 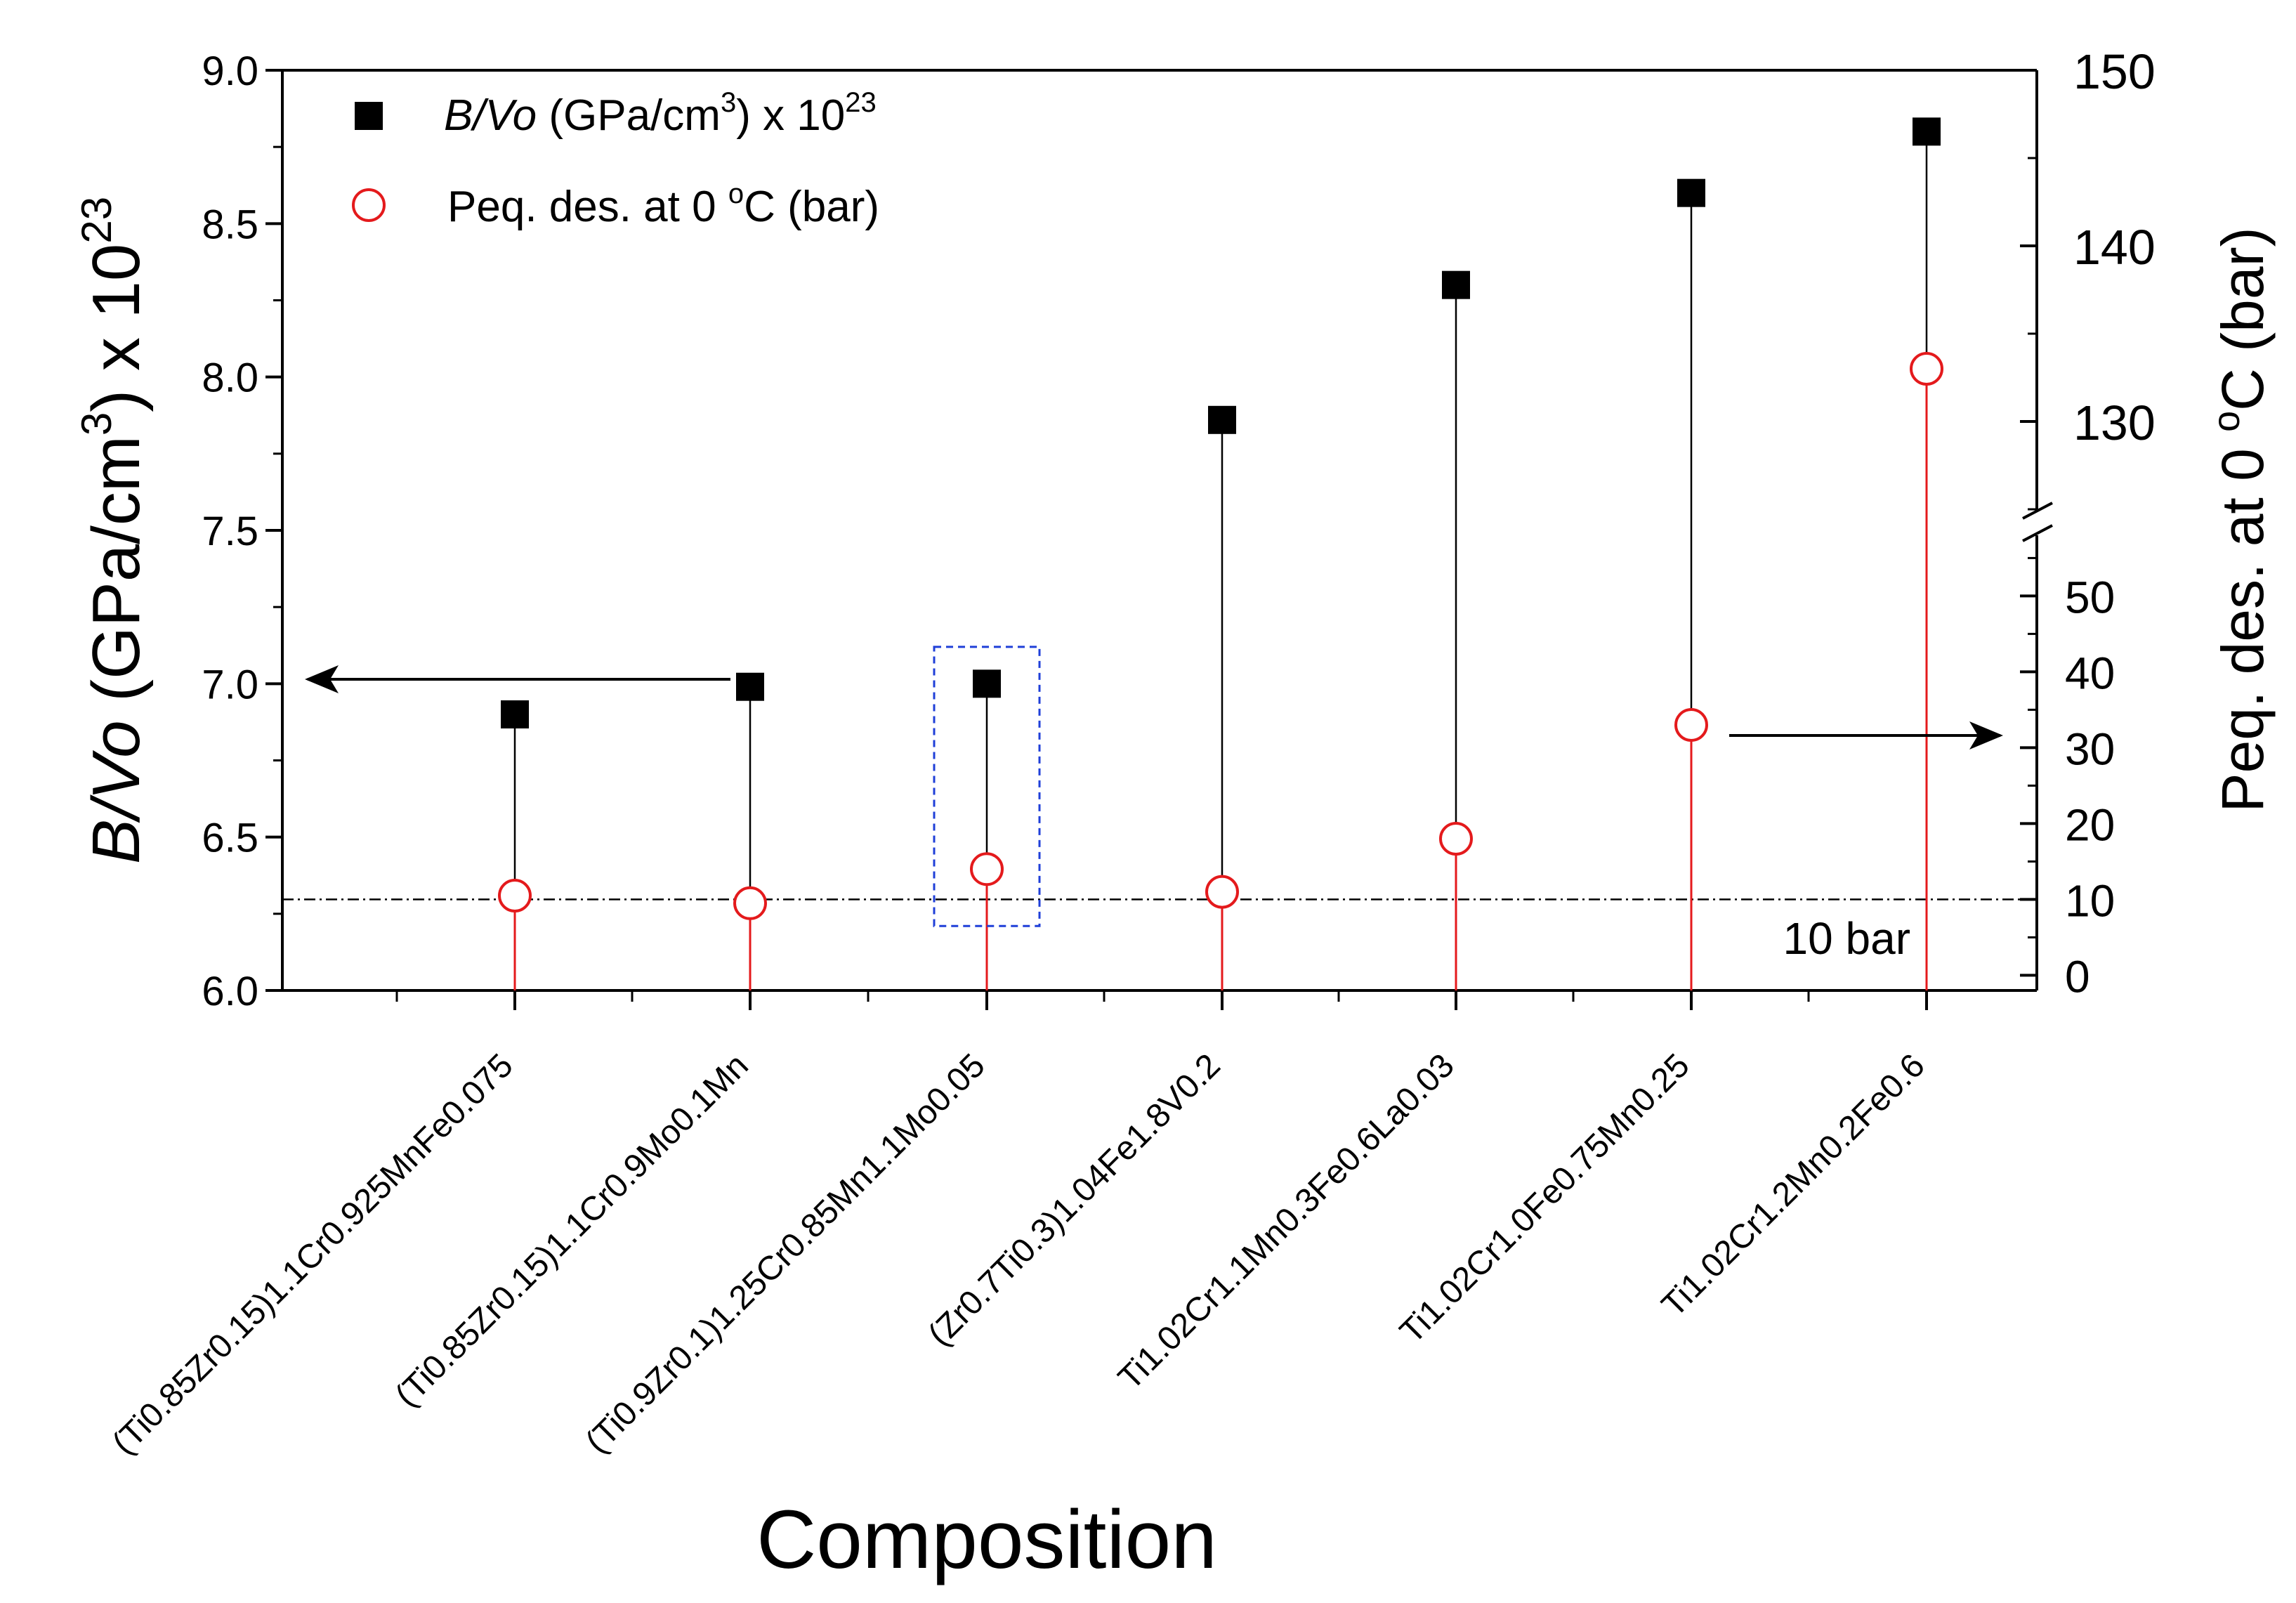 I want to click on right-tick-label: 30, so click(x=2090, y=749).